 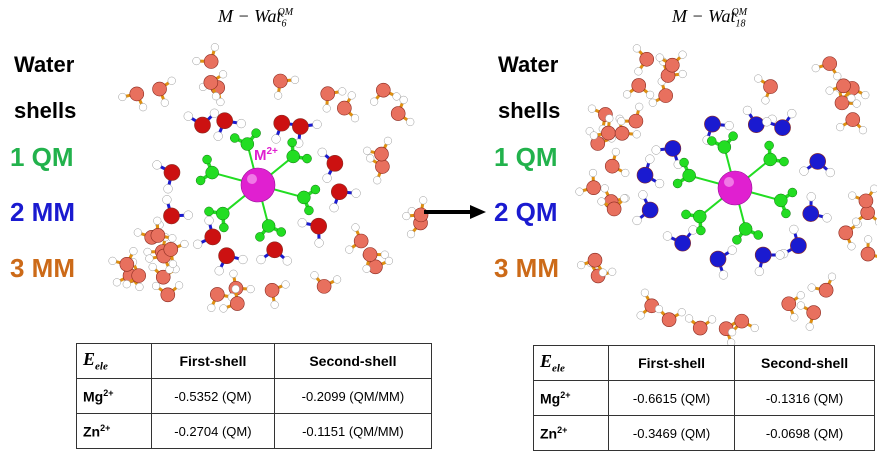 What do you see at coordinates (455, 212) in the screenshot?
I see `arrow-icon` at bounding box center [455, 212].